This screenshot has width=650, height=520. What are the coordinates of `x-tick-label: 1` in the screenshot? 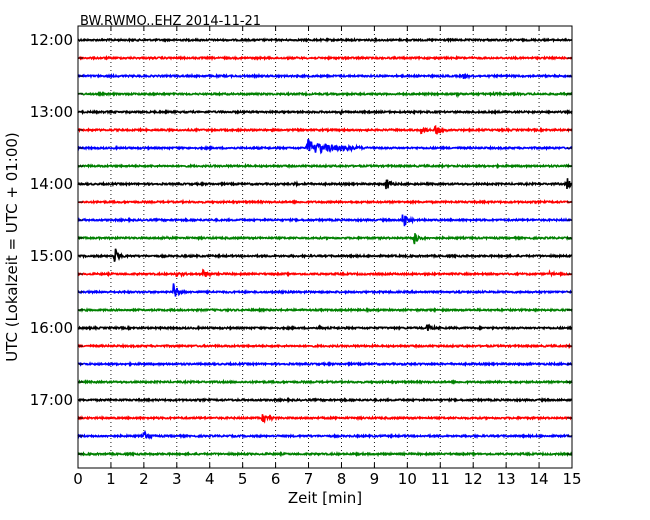 It's located at (111, 479).